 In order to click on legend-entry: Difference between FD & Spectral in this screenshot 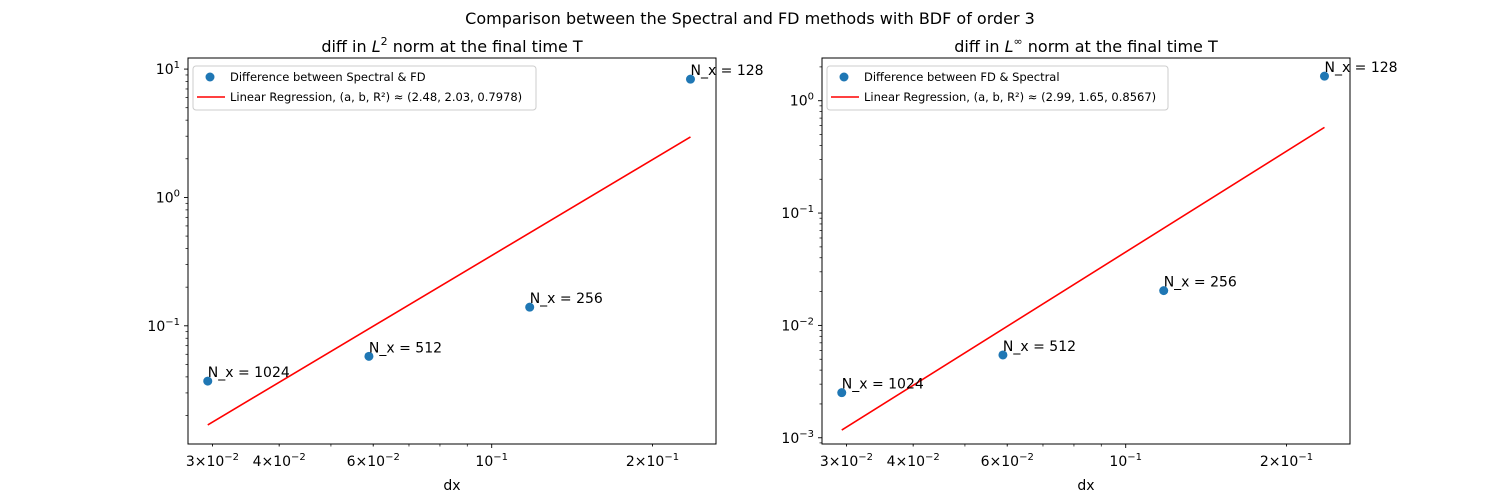, I will do `click(962, 77)`.